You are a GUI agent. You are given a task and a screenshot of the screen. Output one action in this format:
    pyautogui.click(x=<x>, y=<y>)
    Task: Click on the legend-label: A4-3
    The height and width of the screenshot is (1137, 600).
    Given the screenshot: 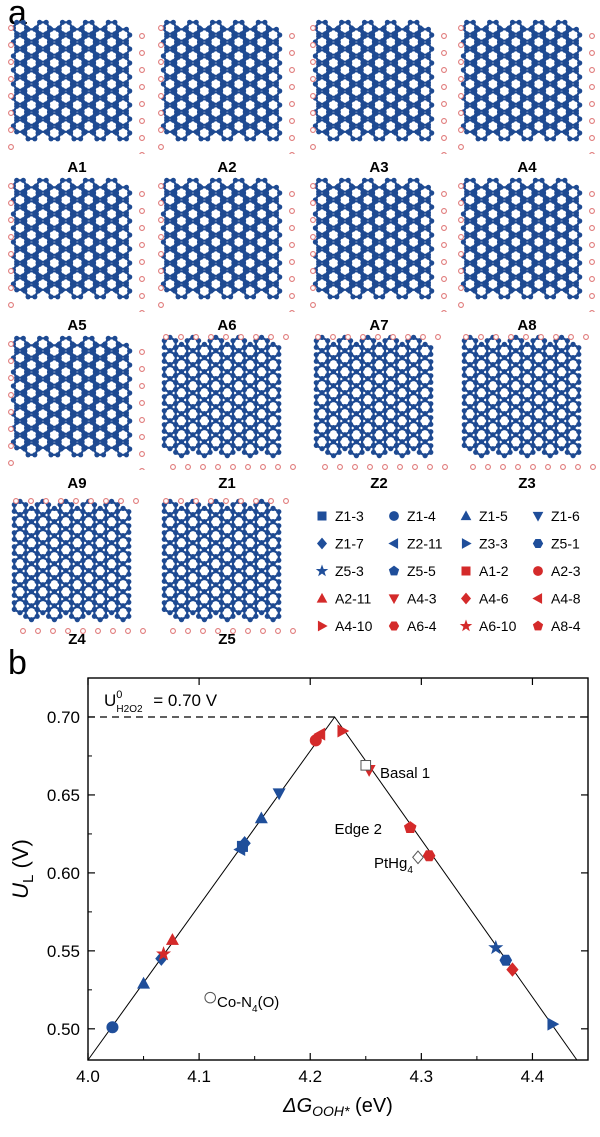 What is the action you would take?
    pyautogui.click(x=422, y=599)
    